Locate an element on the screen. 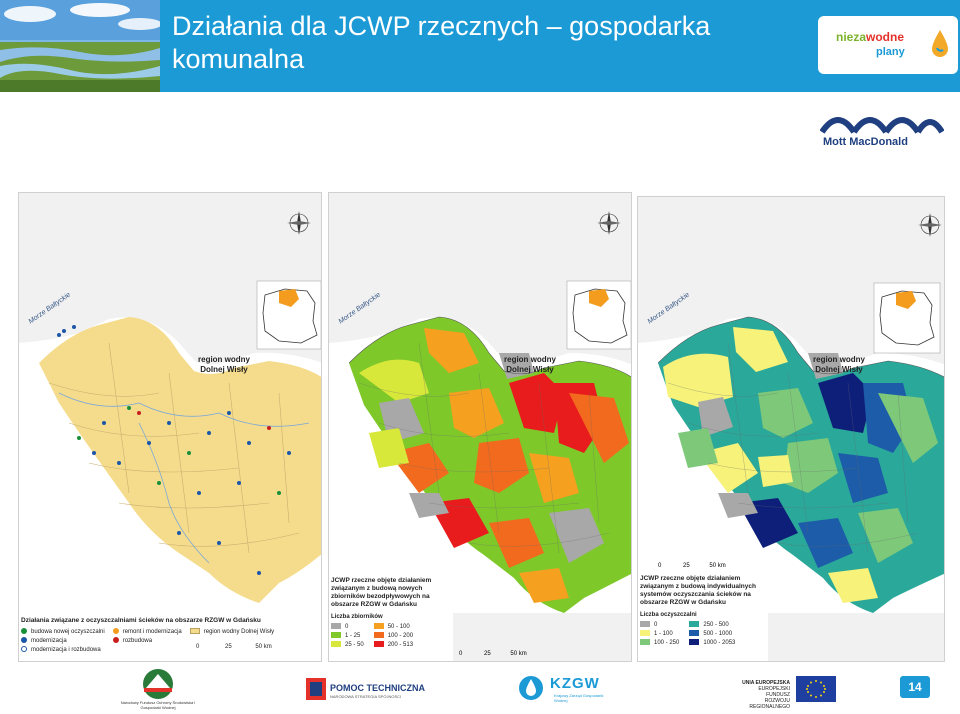 The image size is (960, 714). legend-class: 100 - 200 is located at coordinates (393, 636).